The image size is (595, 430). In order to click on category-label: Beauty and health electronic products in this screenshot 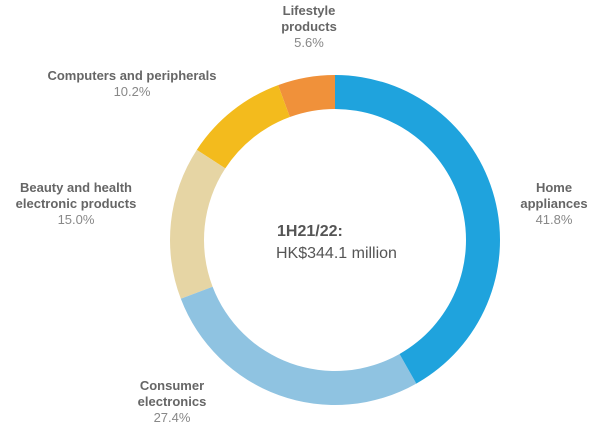, I will do `click(76, 195)`.